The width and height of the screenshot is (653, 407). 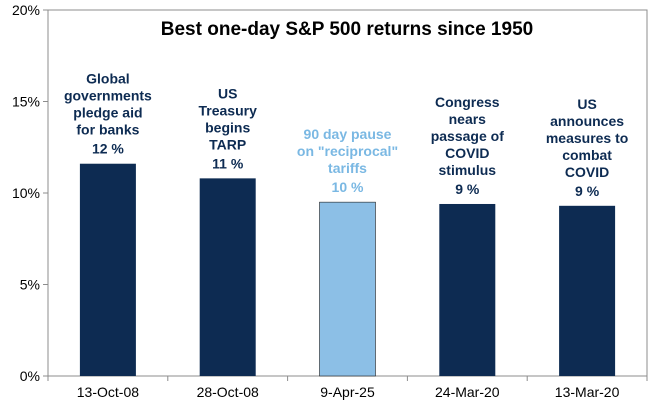 I want to click on y-tick-label: 15%, so click(x=26, y=102).